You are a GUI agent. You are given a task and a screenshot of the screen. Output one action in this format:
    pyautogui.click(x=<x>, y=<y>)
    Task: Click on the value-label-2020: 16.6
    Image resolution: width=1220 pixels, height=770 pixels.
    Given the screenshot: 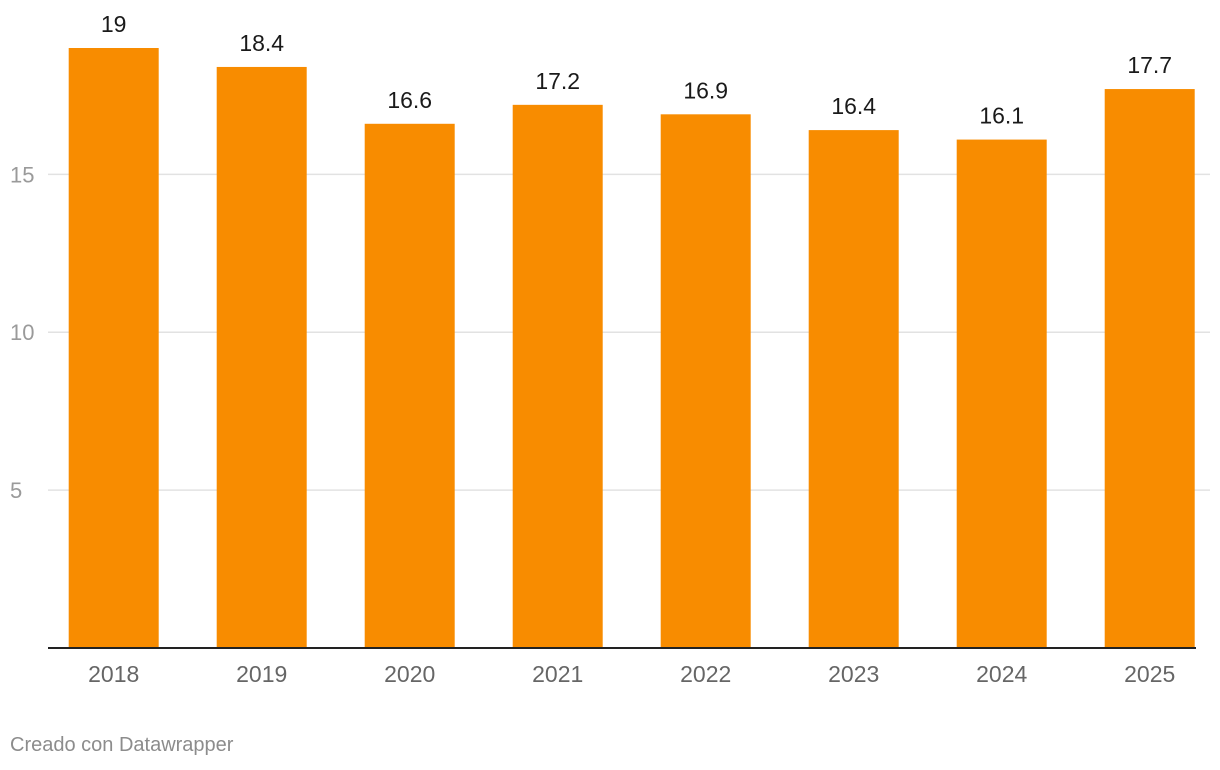 What is the action you would take?
    pyautogui.click(x=409, y=100)
    